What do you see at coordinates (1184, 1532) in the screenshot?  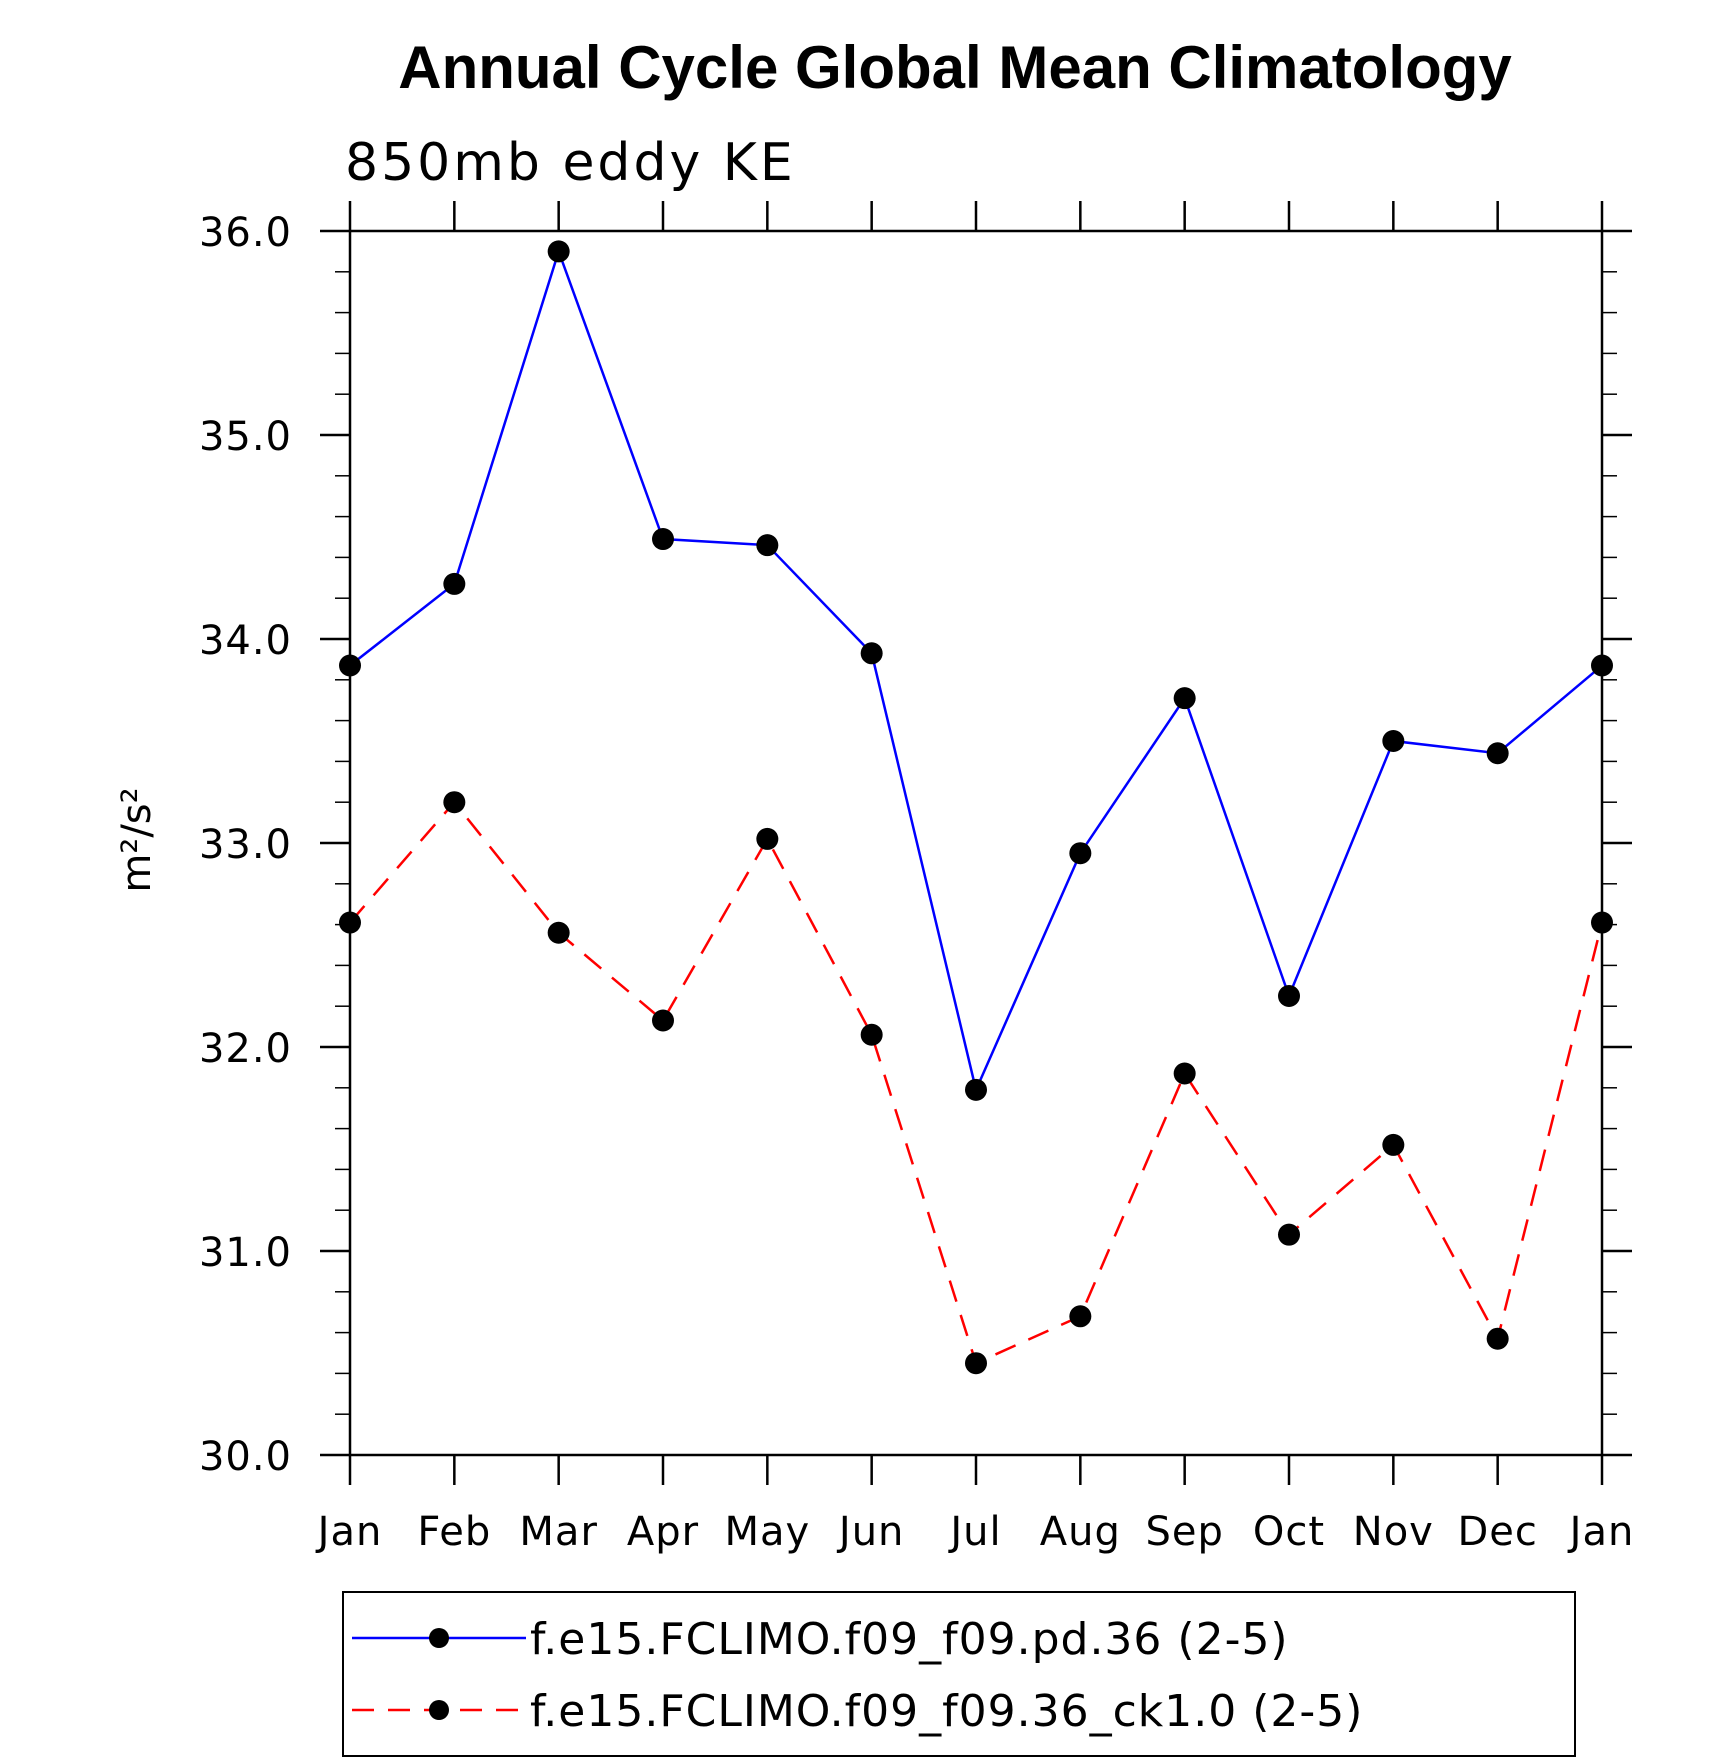 I see `x-tick-label: Sep` at bounding box center [1184, 1532].